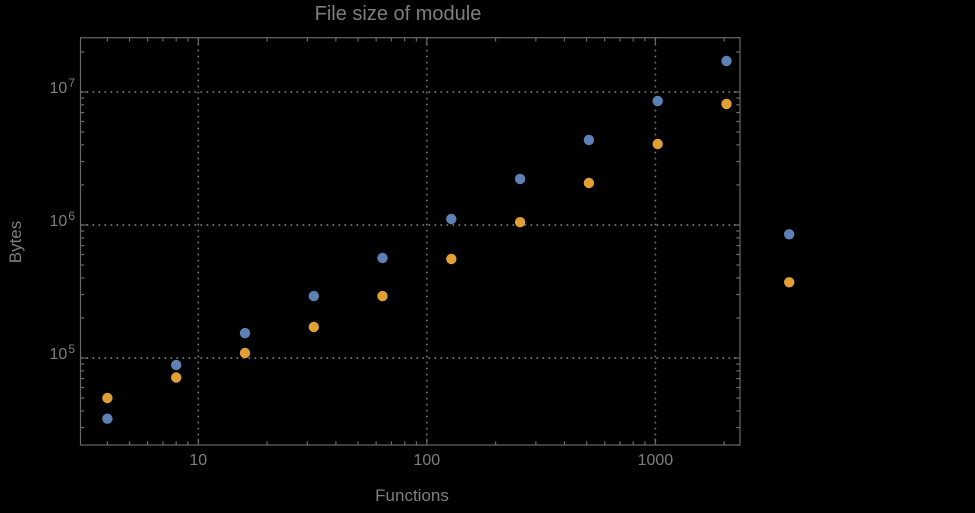 Image resolution: width=975 pixels, height=513 pixels. What do you see at coordinates (398, 14) in the screenshot?
I see `chart-title: File size of module` at bounding box center [398, 14].